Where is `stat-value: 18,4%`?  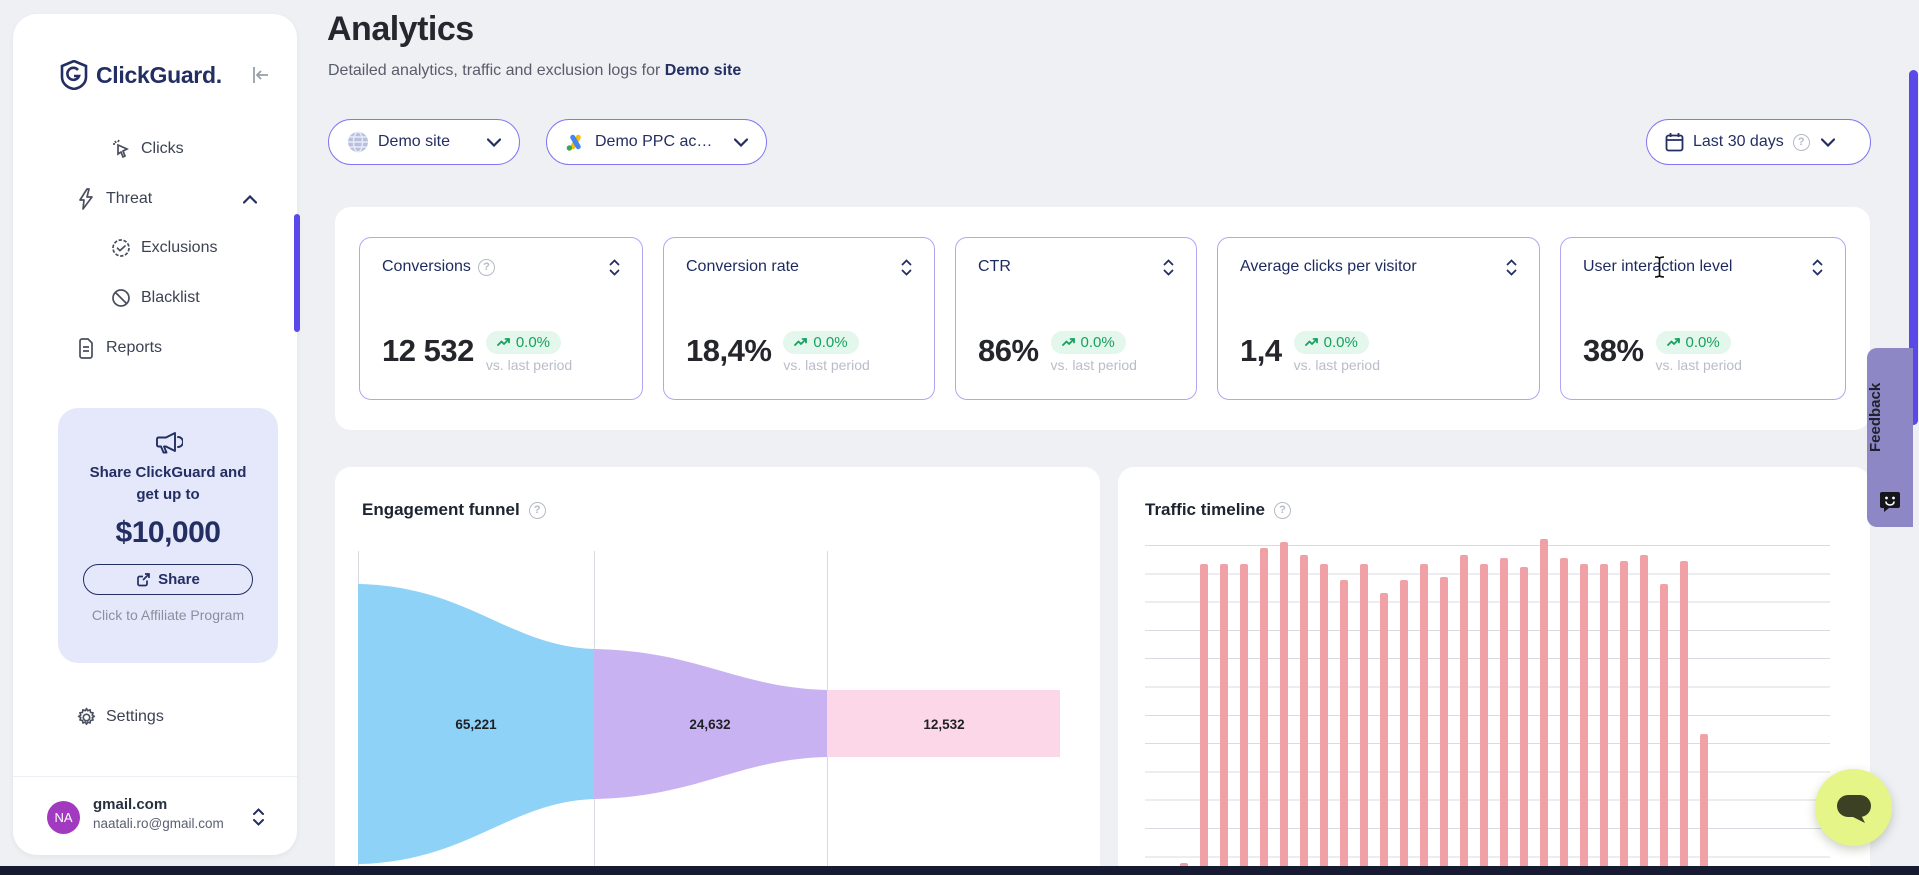 stat-value: 18,4% is located at coordinates (729, 350).